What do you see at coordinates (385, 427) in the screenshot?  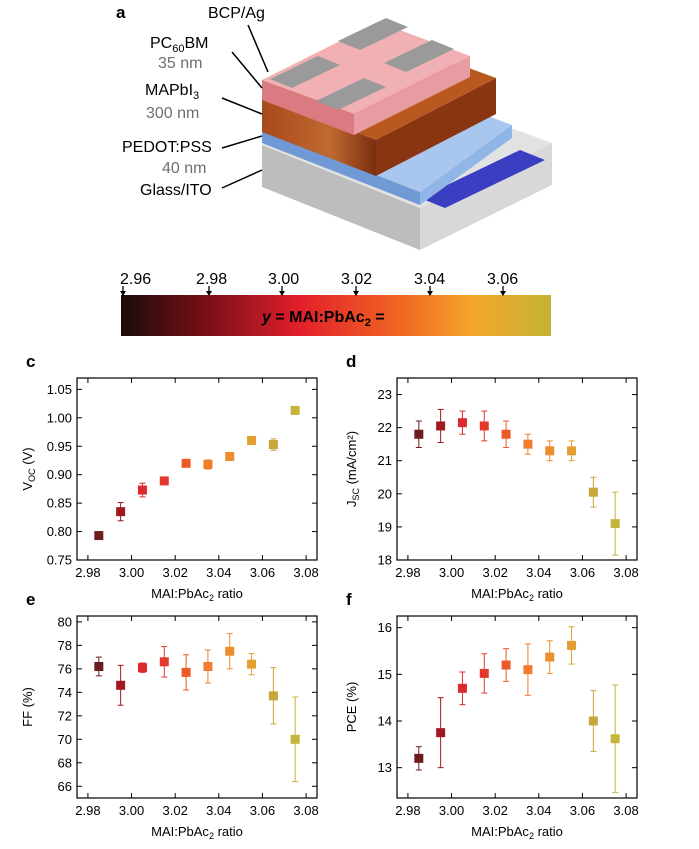 I see `y-tick-label: 22` at bounding box center [385, 427].